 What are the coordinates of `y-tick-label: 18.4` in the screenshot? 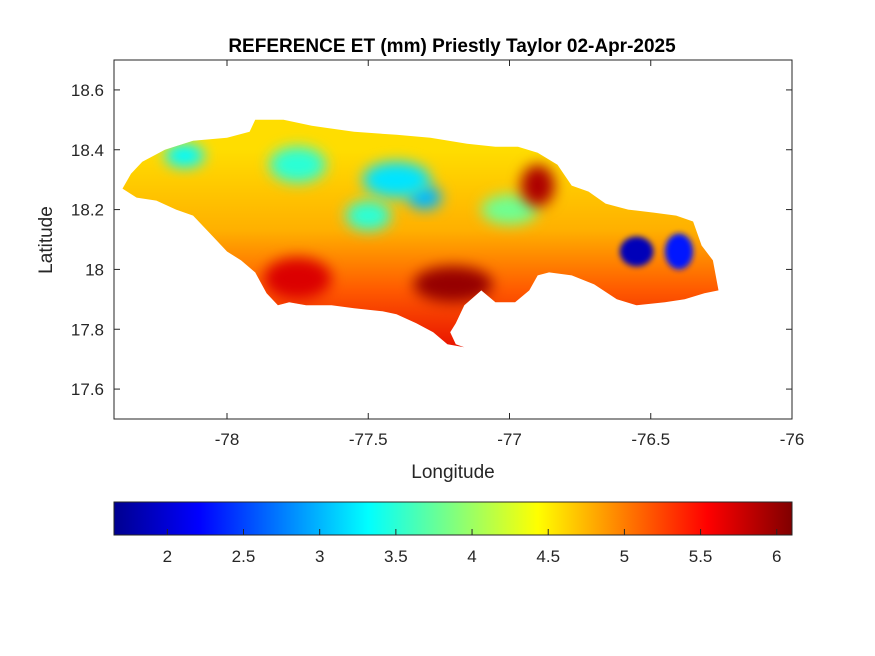 It's located at (87, 150).